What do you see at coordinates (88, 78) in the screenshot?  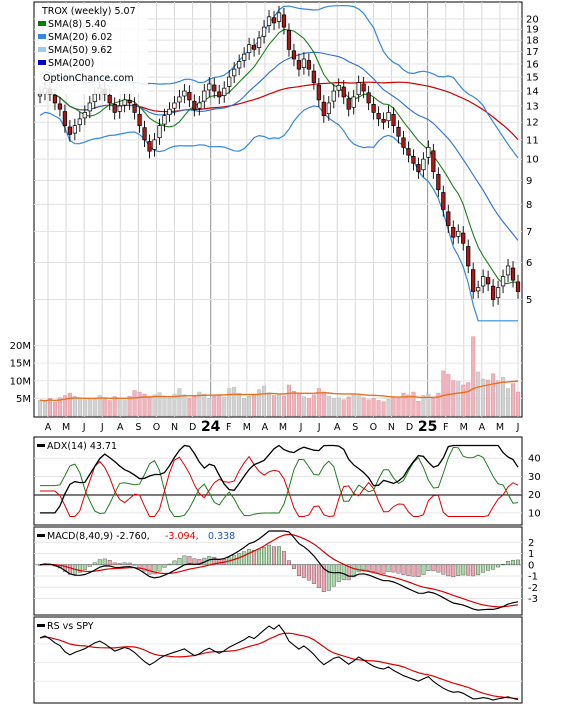 I see `watermark: OptionChance.com` at bounding box center [88, 78].